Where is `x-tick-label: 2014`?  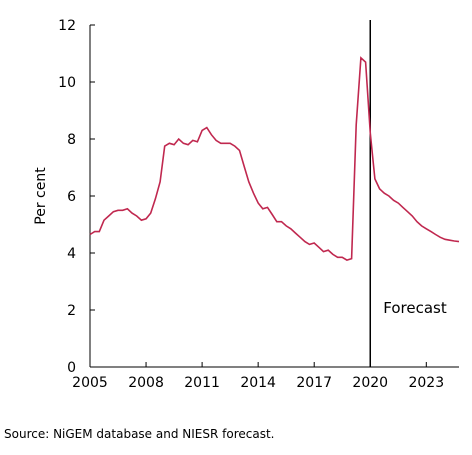 x-tick-label: 2014 is located at coordinates (258, 383).